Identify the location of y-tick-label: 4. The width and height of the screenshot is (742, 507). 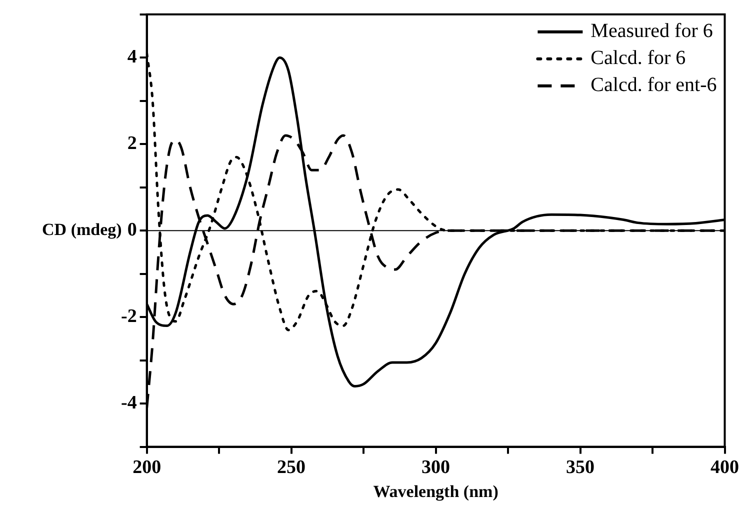
(132, 57).